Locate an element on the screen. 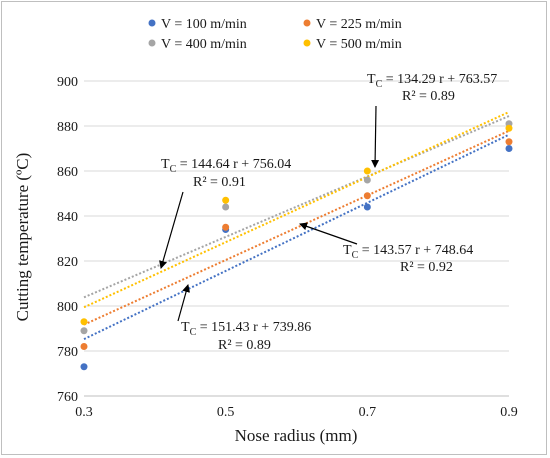  legend-marker-v400 is located at coordinates (152, 43).